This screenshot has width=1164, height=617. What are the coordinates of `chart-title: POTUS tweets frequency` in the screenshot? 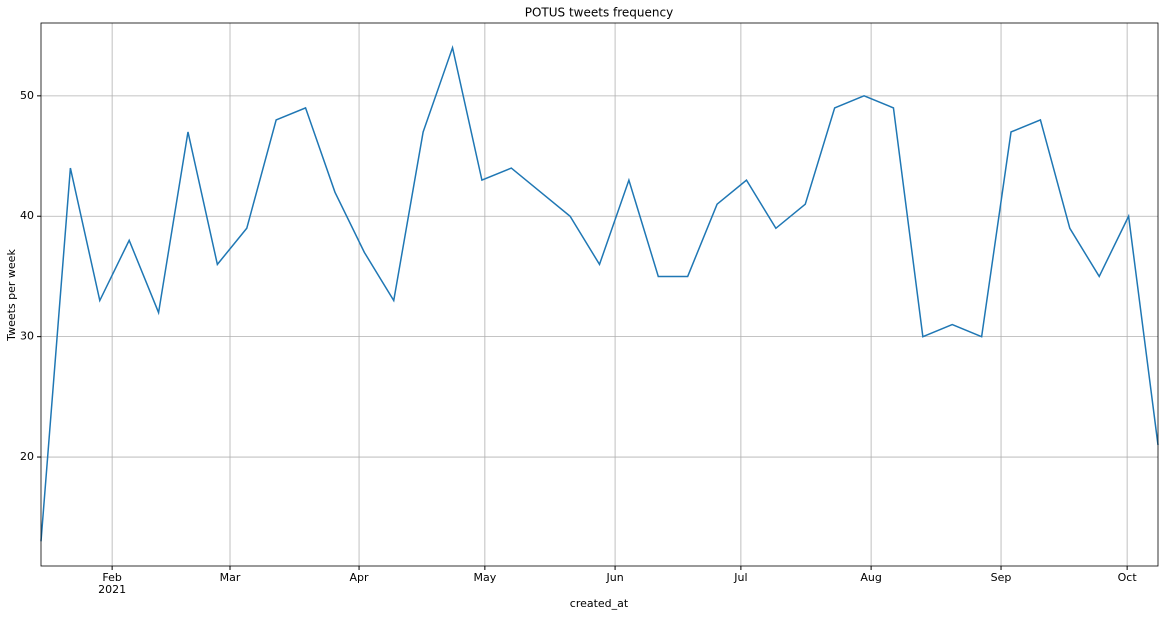 It's located at (599, 13).